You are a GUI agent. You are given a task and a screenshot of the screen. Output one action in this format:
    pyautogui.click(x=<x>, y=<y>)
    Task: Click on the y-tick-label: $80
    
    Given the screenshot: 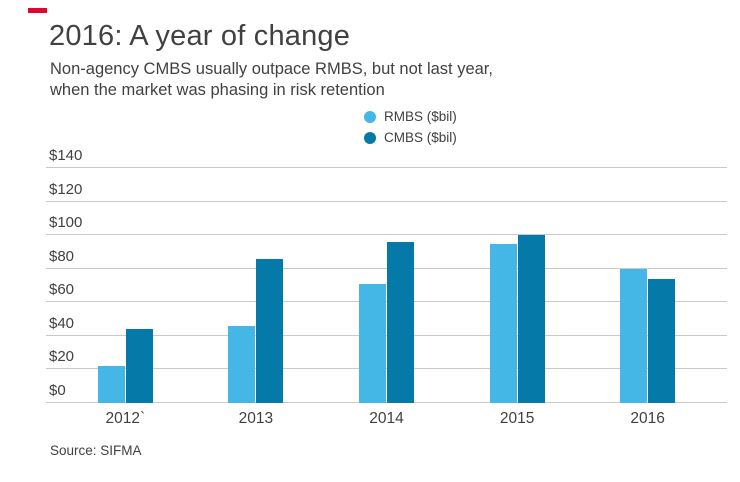 What is the action you would take?
    pyautogui.click(x=62, y=256)
    